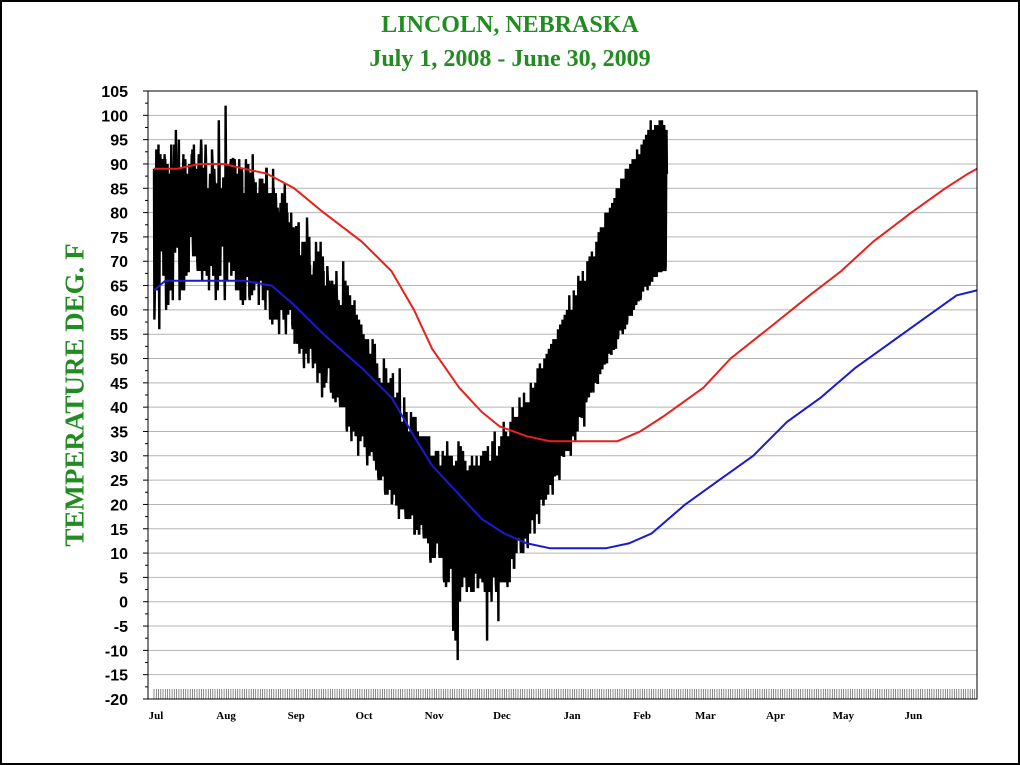 This screenshot has width=1020, height=765. I want to click on y-tick-label: 55, so click(119, 335).